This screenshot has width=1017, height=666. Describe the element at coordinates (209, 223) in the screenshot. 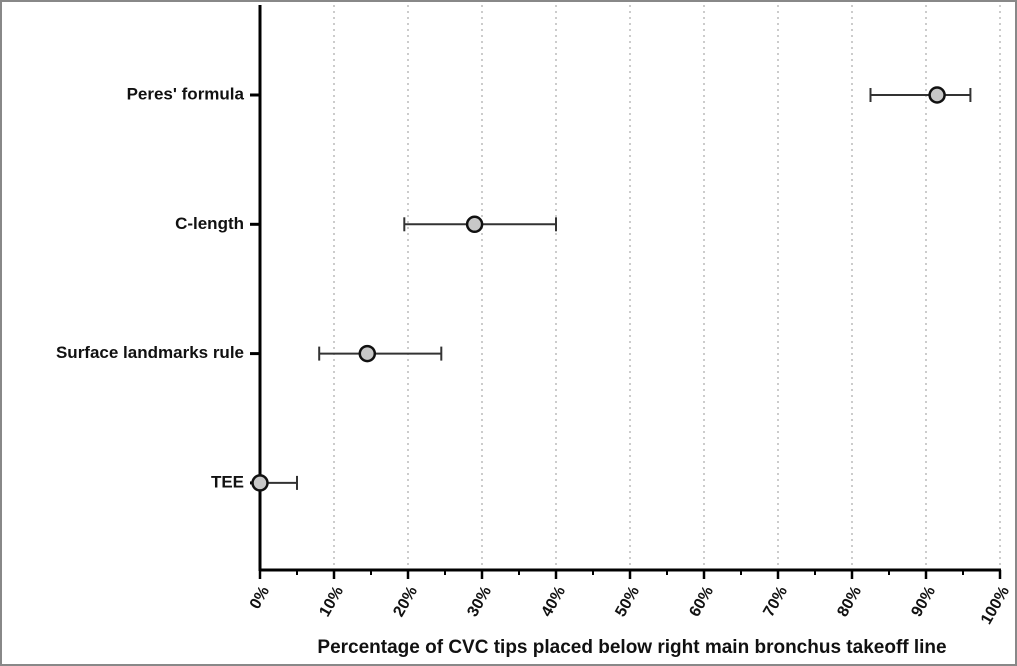

I see `y-tick-label: C-length` at that location.